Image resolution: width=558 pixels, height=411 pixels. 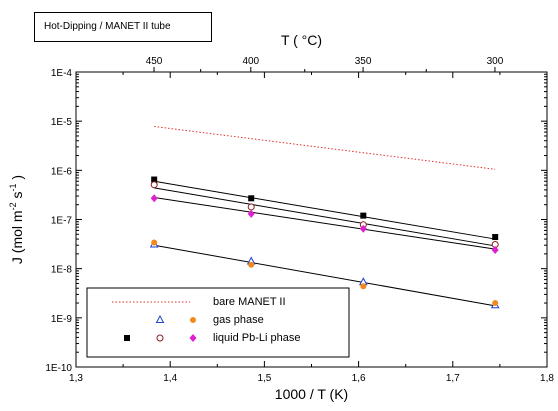 I want to click on legend-label: bare MANET II, so click(x=249, y=302).